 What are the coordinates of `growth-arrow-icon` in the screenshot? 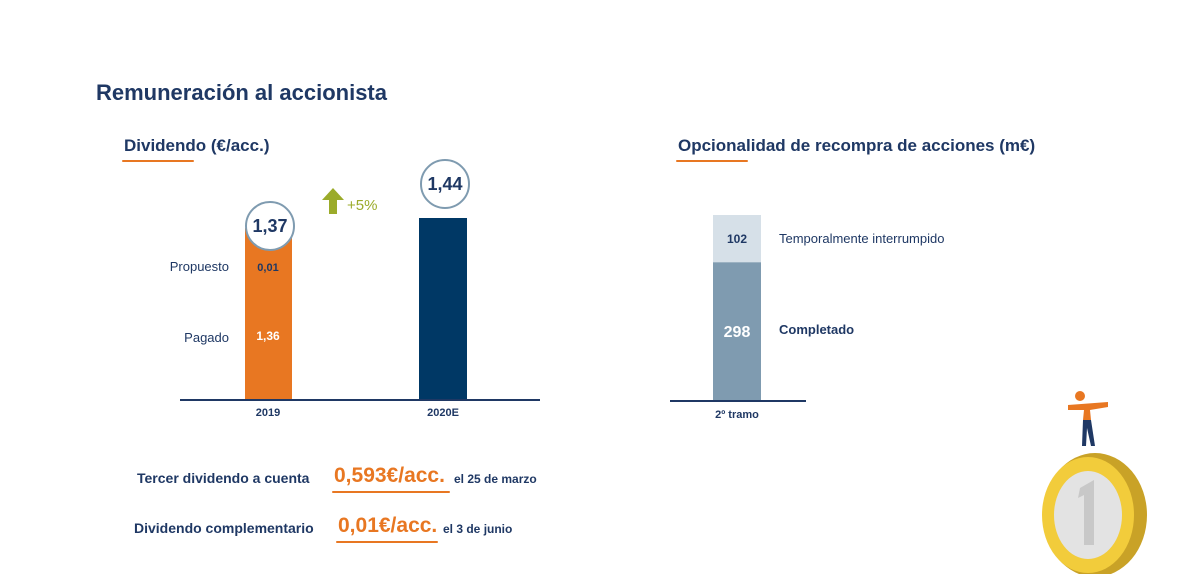 It's located at (333, 201).